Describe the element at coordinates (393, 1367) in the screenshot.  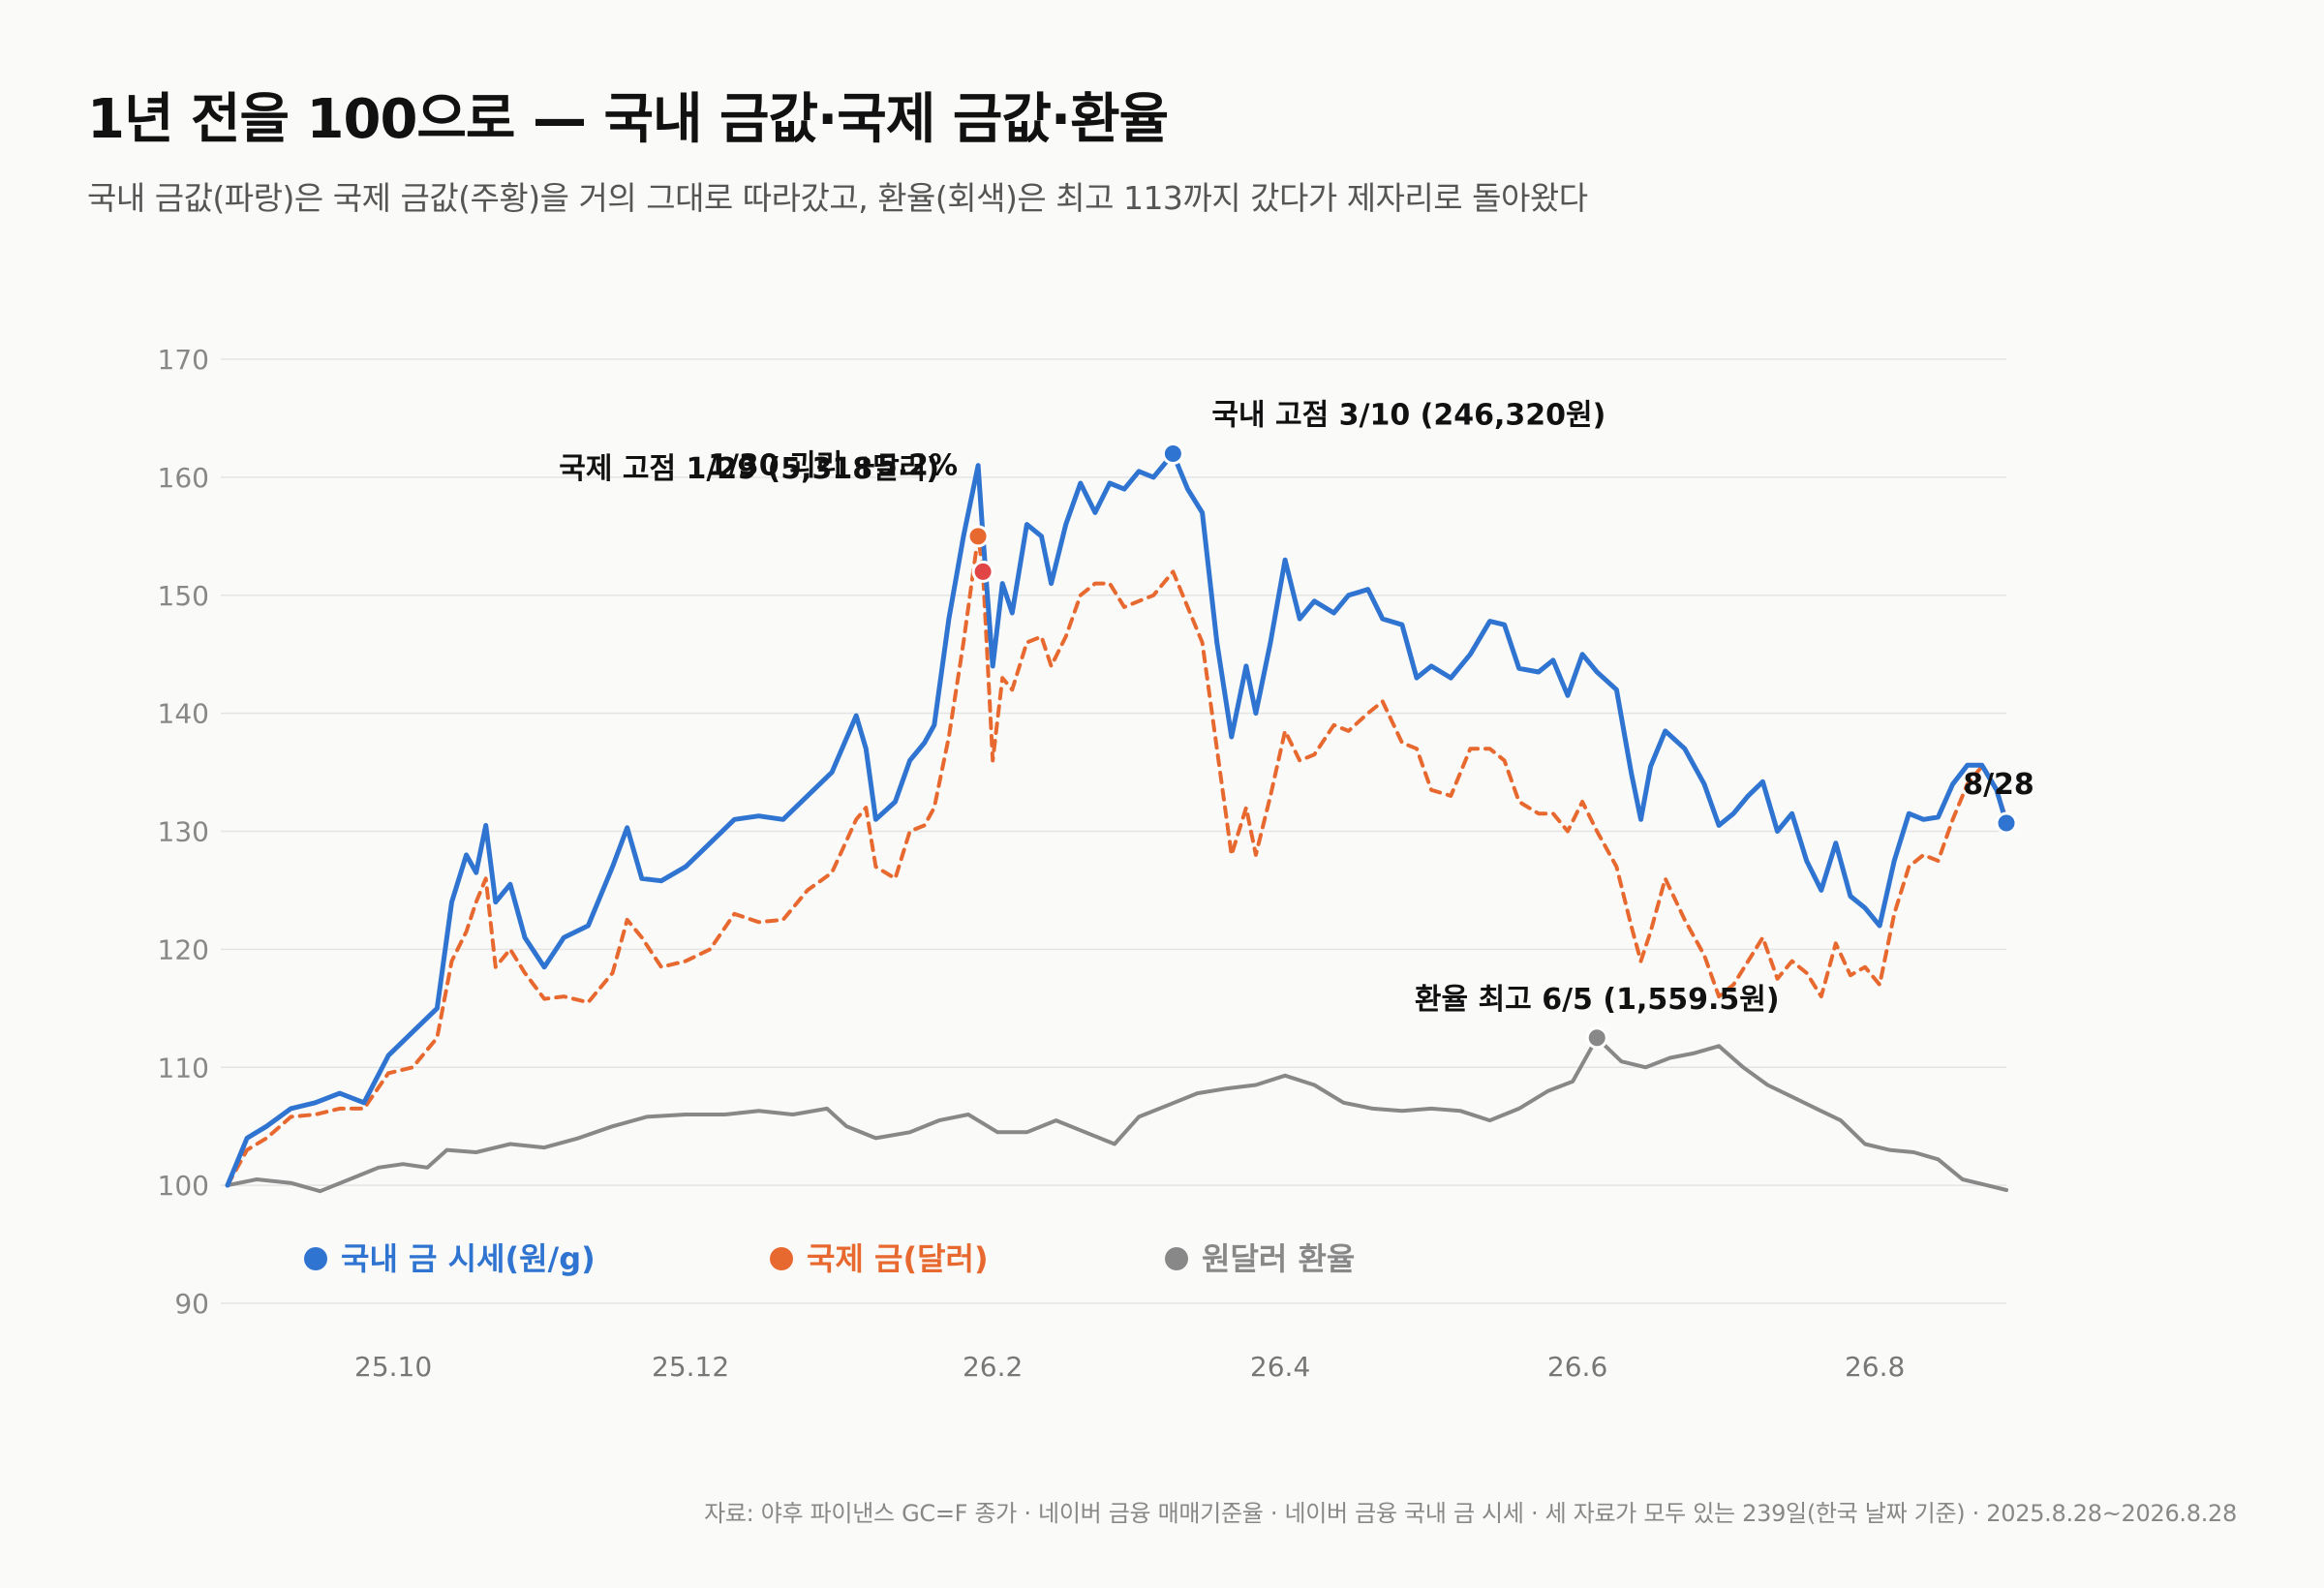
I see `x-tick-label: 25.10` at that location.